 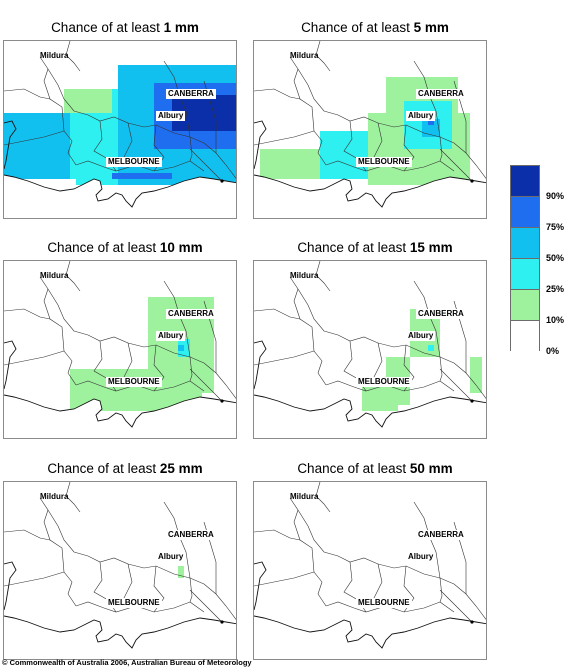 What do you see at coordinates (370, 384) in the screenshot?
I see `coastline` at bounding box center [370, 384].